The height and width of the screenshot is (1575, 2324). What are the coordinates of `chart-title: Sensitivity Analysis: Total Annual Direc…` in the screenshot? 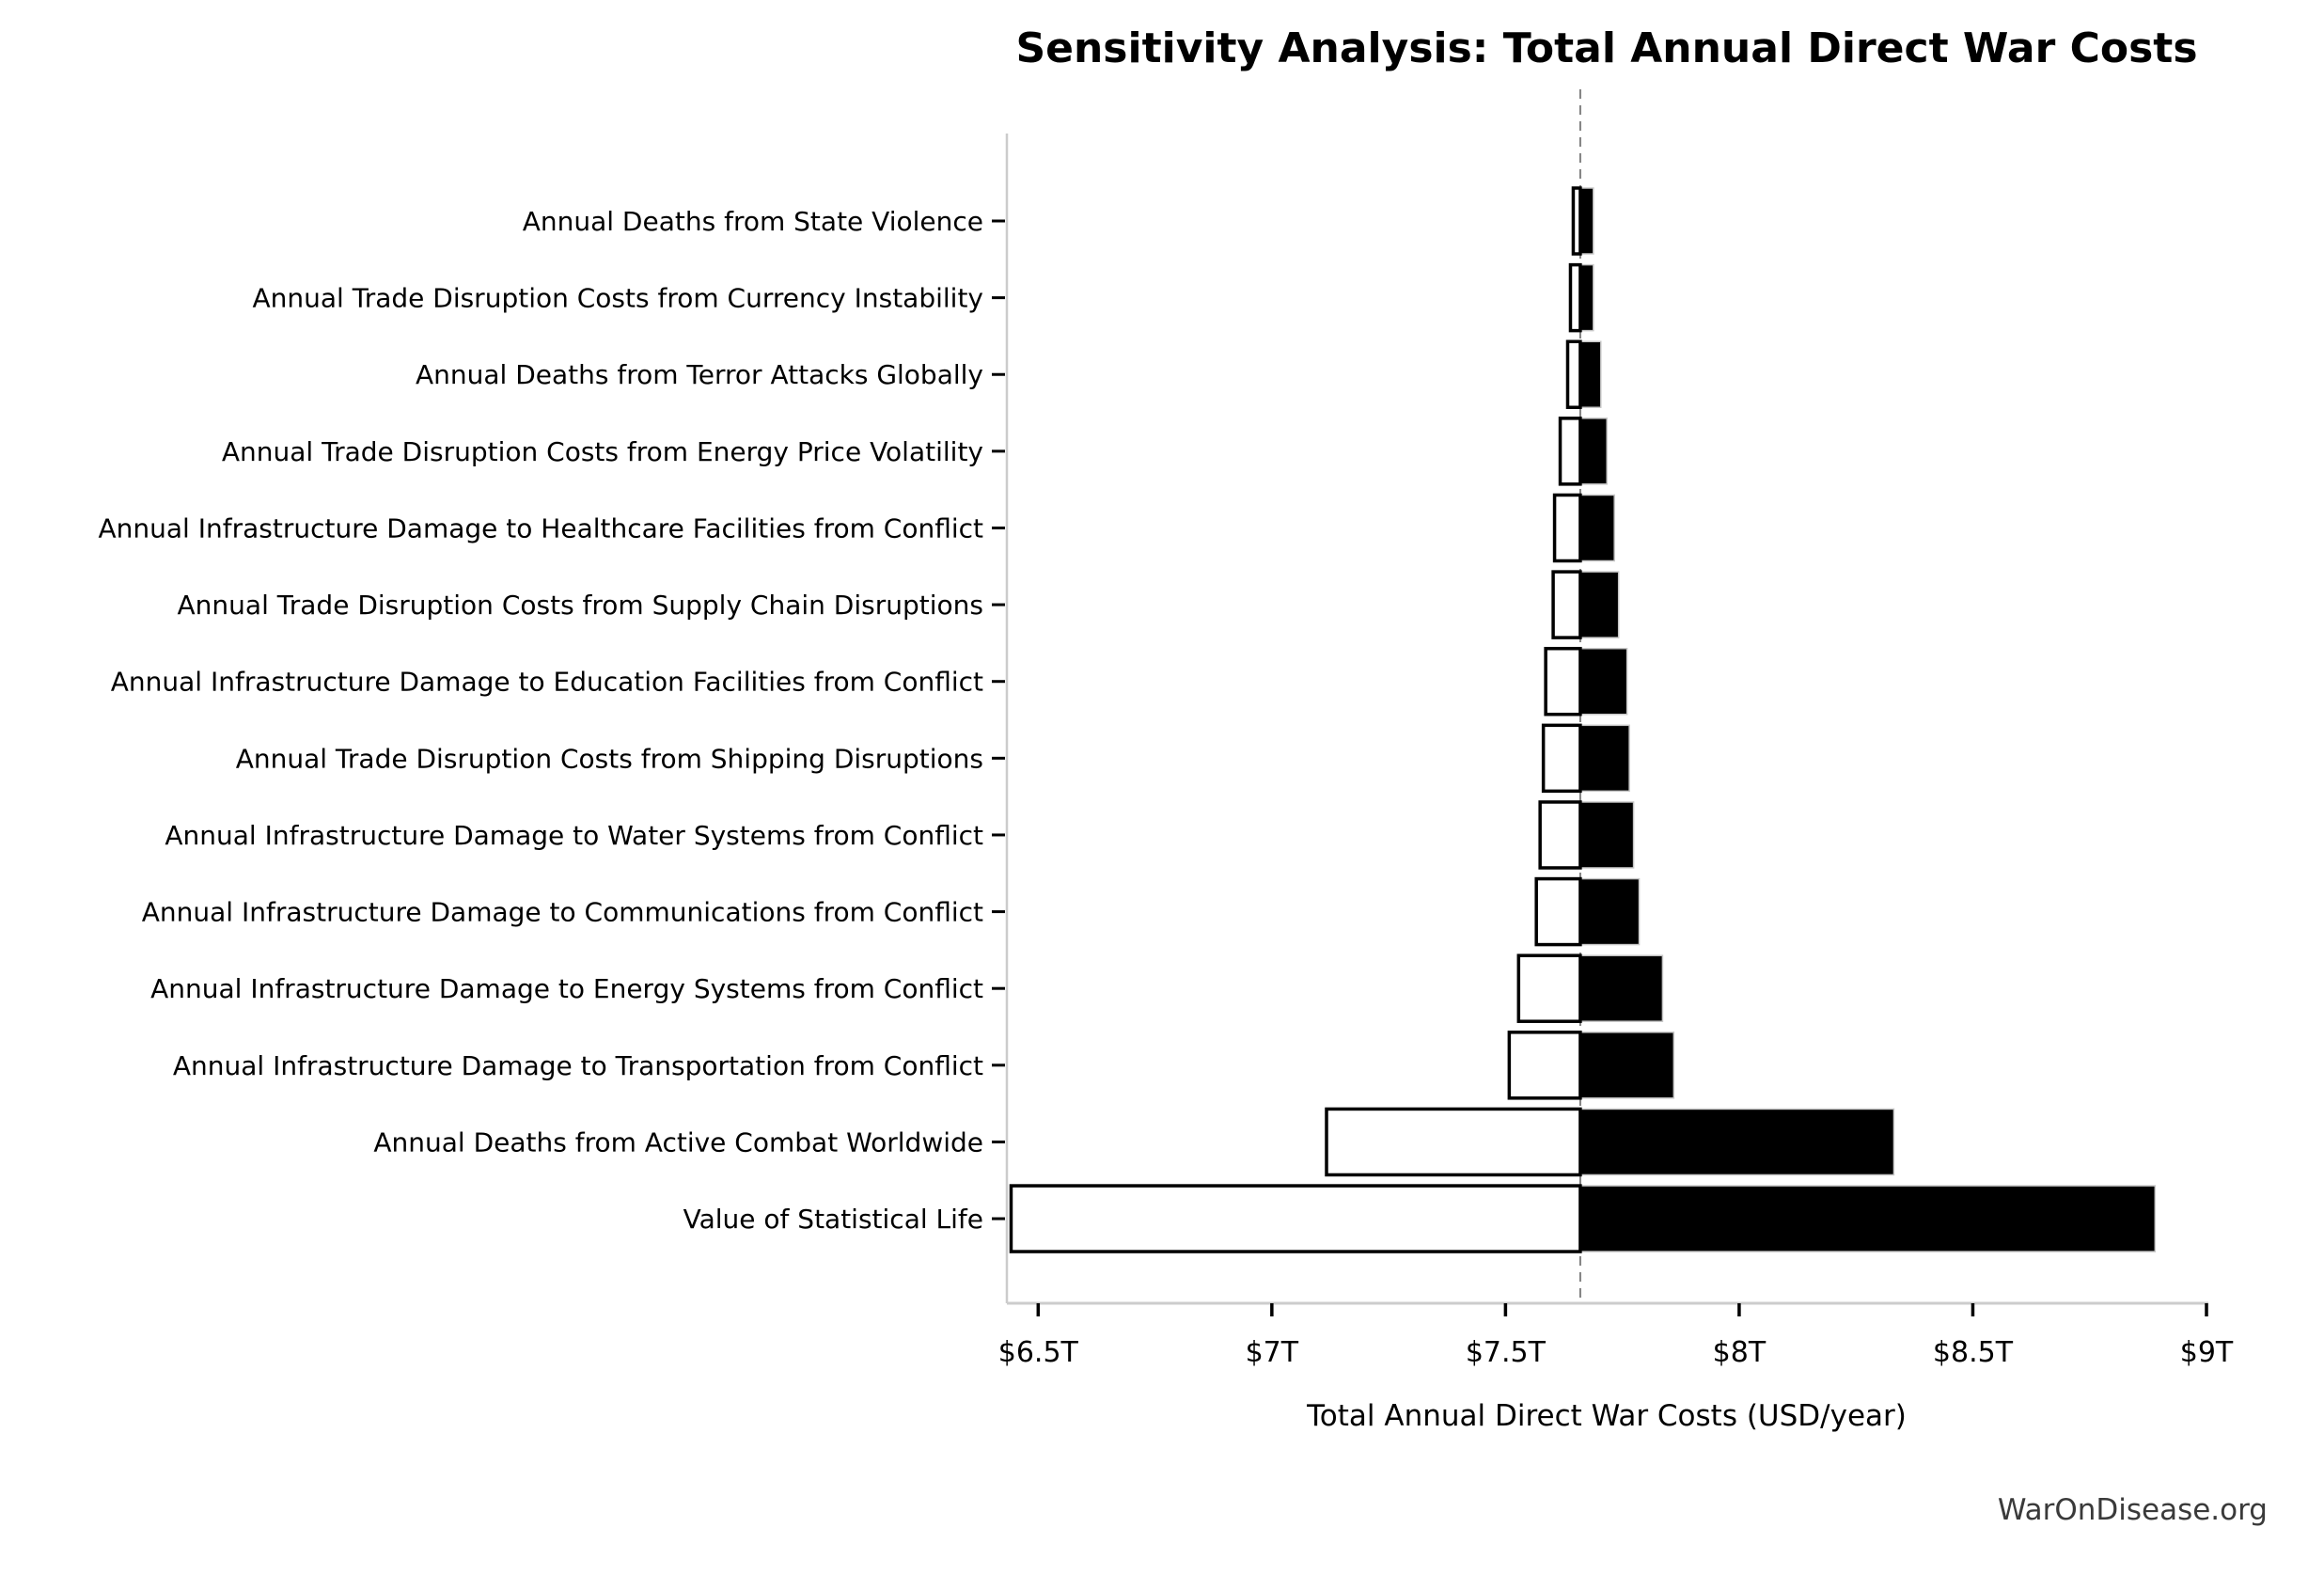 It's located at (1606, 48).